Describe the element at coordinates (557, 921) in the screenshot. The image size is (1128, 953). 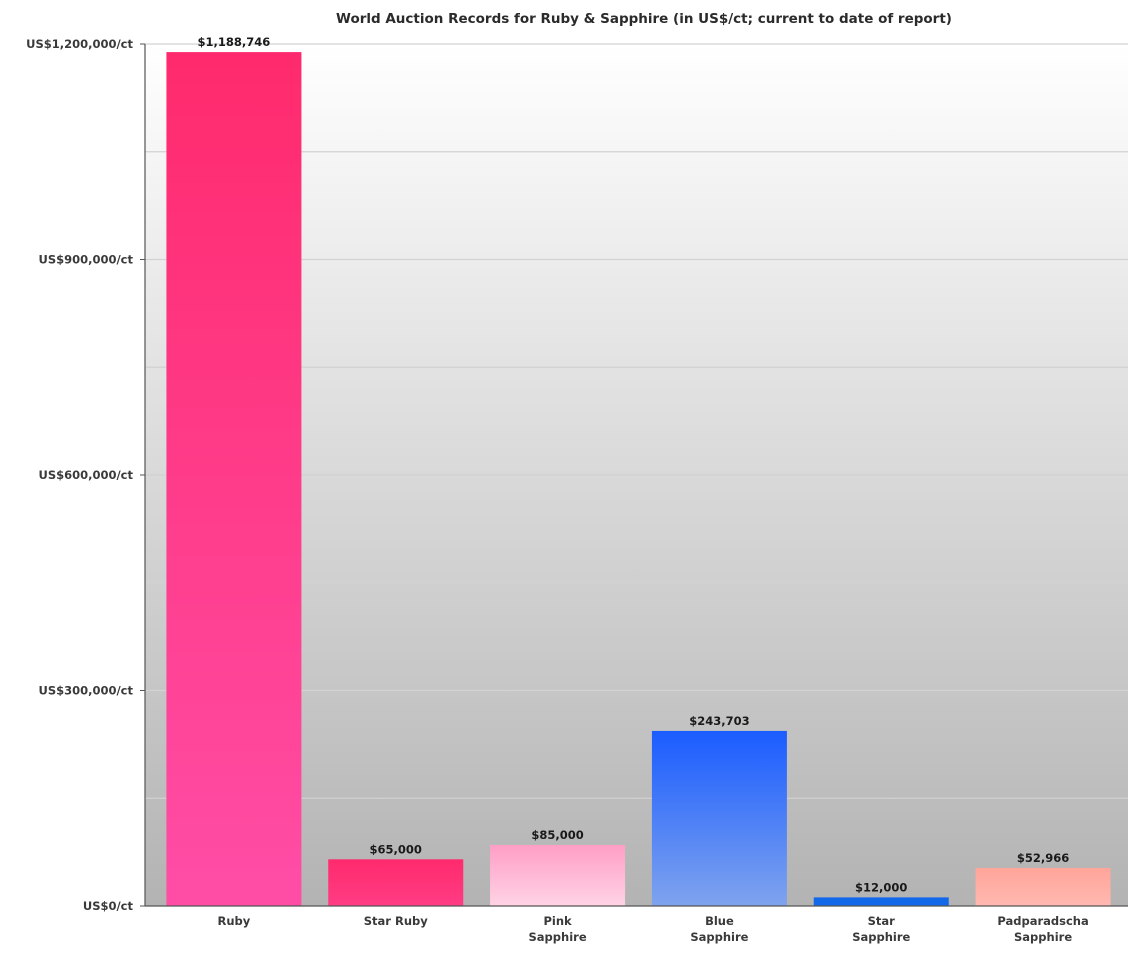
I see `x-tick-label: Pink` at that location.